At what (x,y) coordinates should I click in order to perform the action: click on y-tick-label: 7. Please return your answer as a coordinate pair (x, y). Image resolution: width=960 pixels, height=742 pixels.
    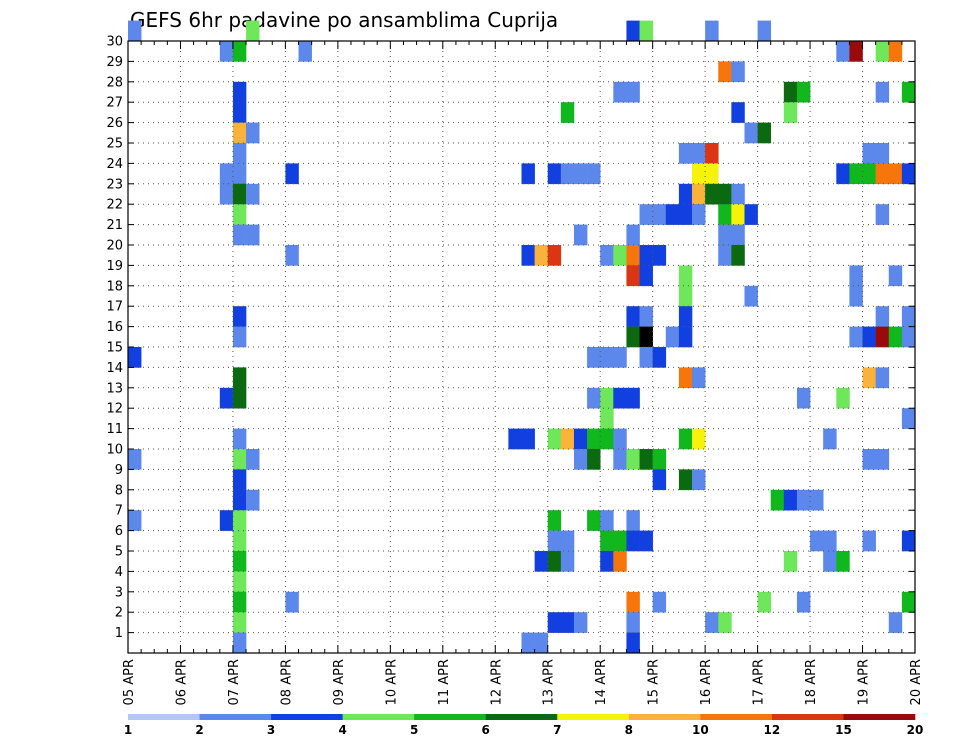
    Looking at the image, I should click on (119, 511).